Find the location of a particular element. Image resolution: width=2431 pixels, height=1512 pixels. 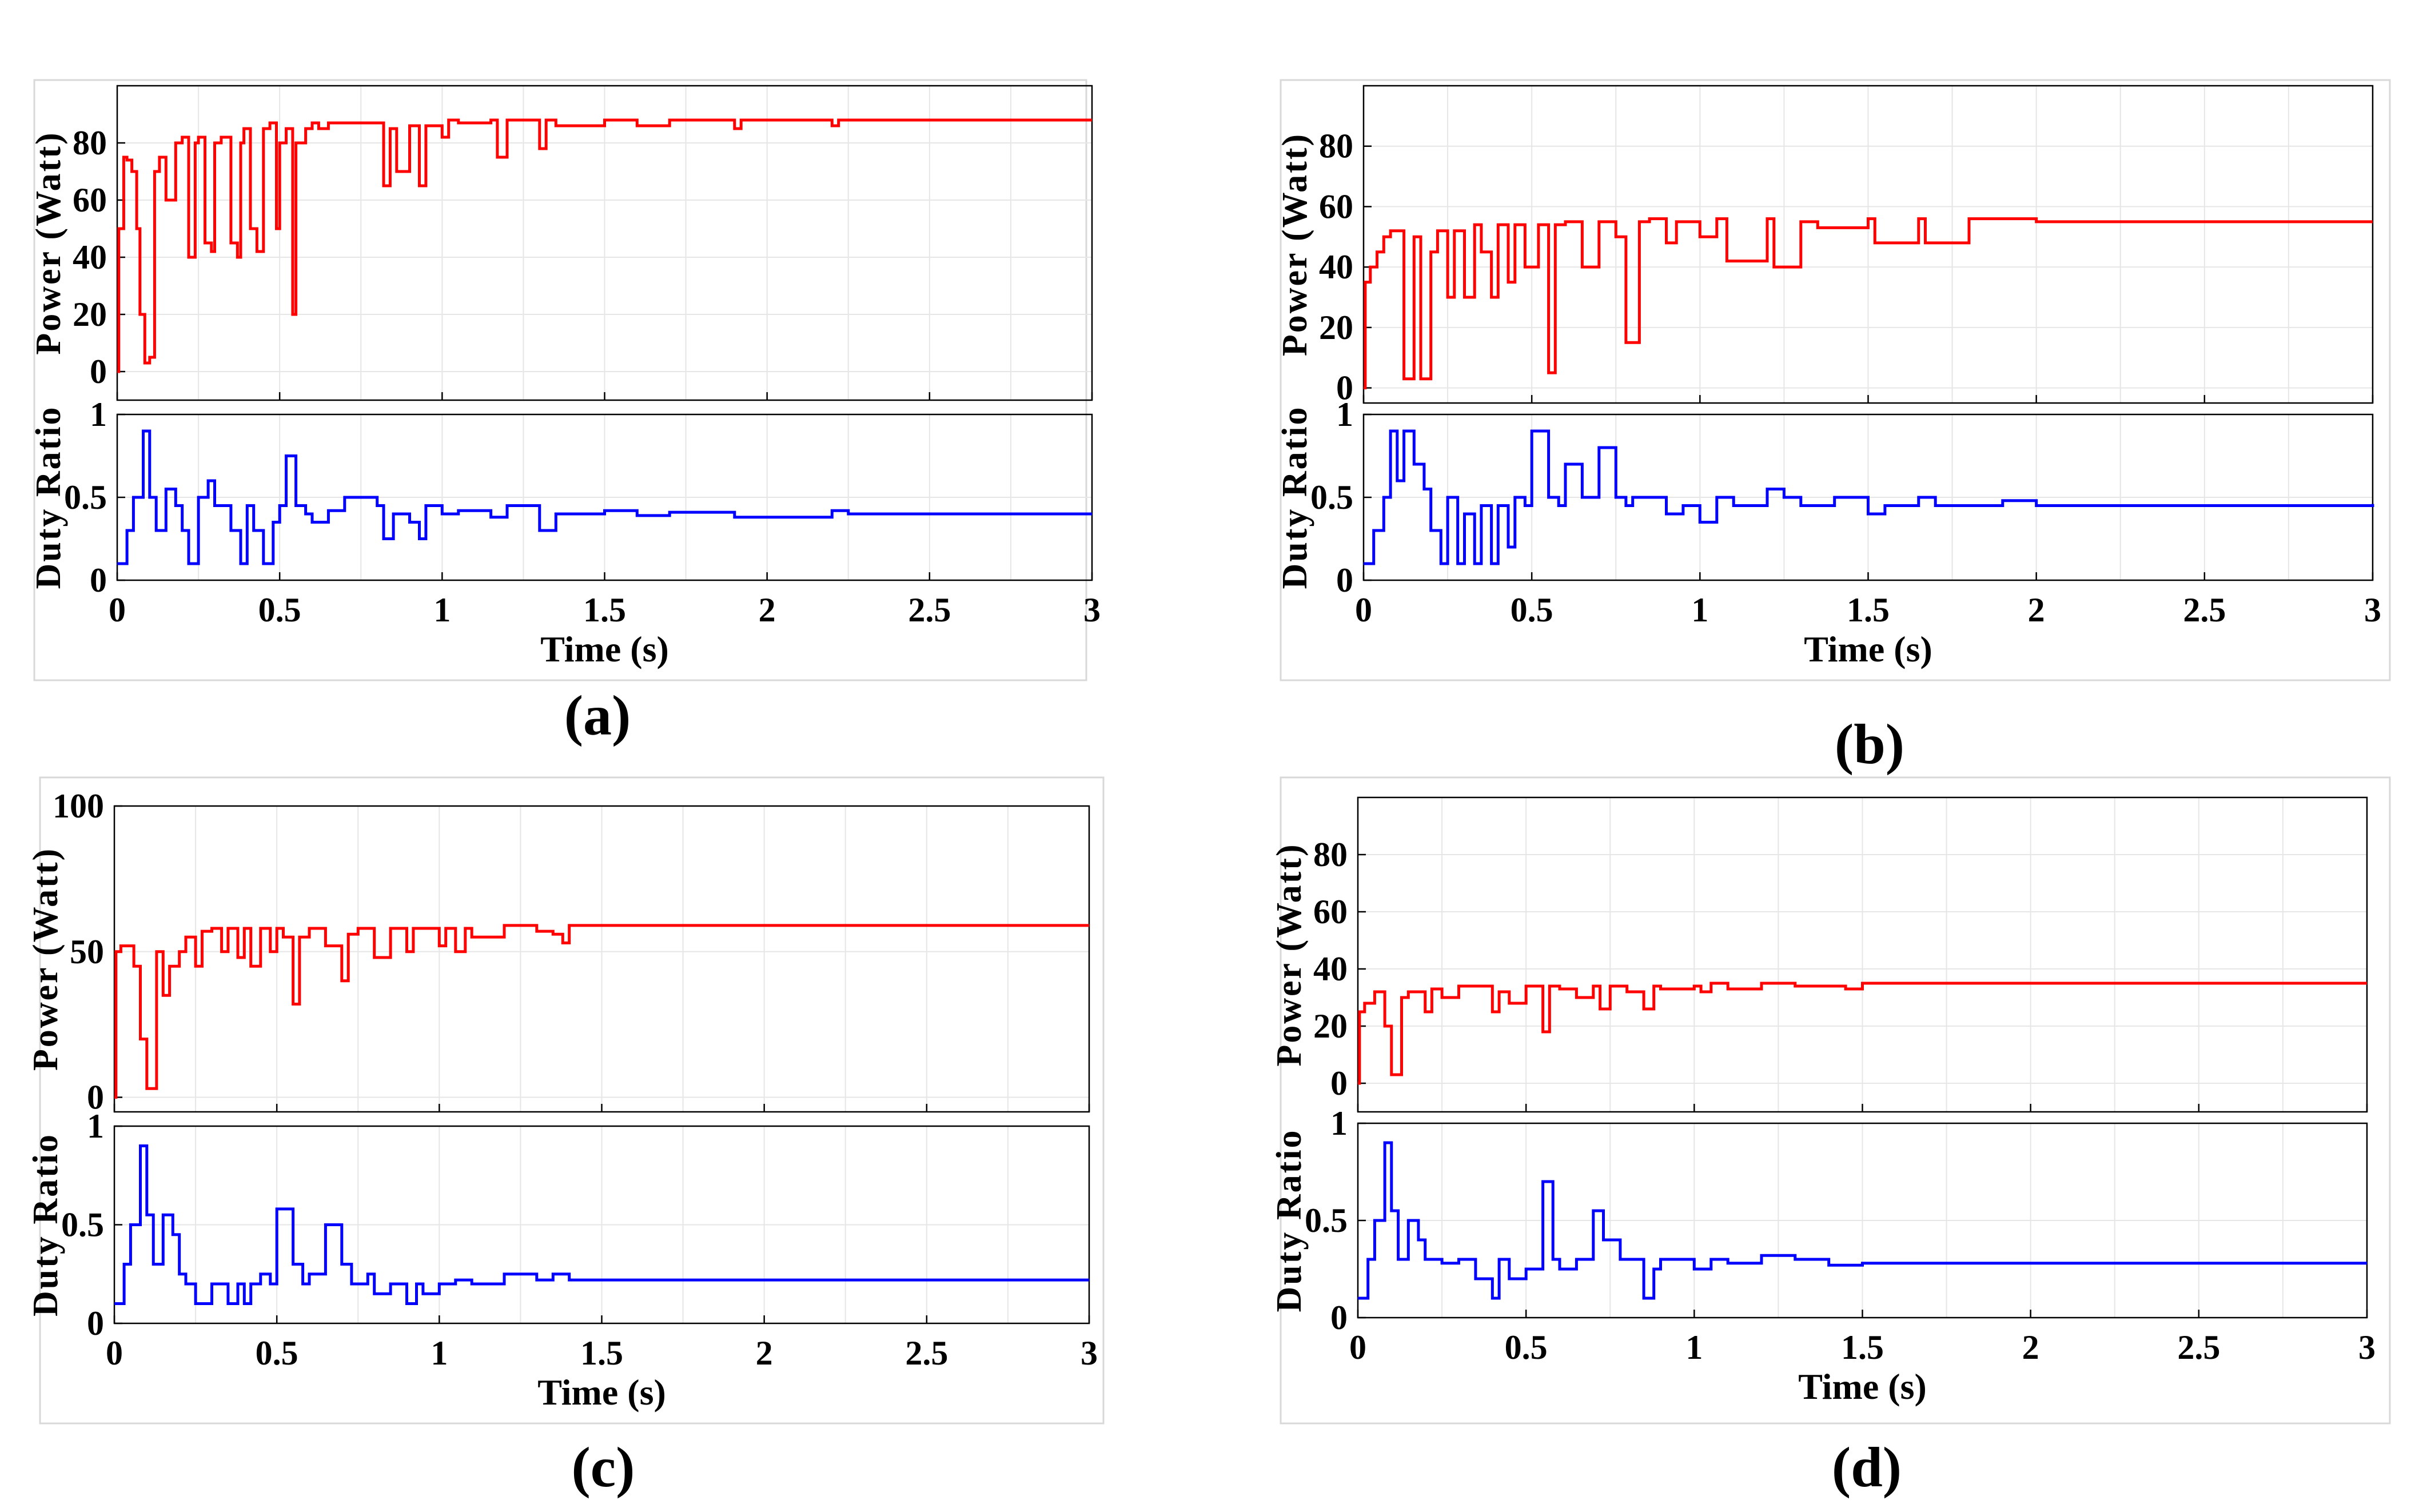

subplot-caption: (c) is located at coordinates (603, 1467).